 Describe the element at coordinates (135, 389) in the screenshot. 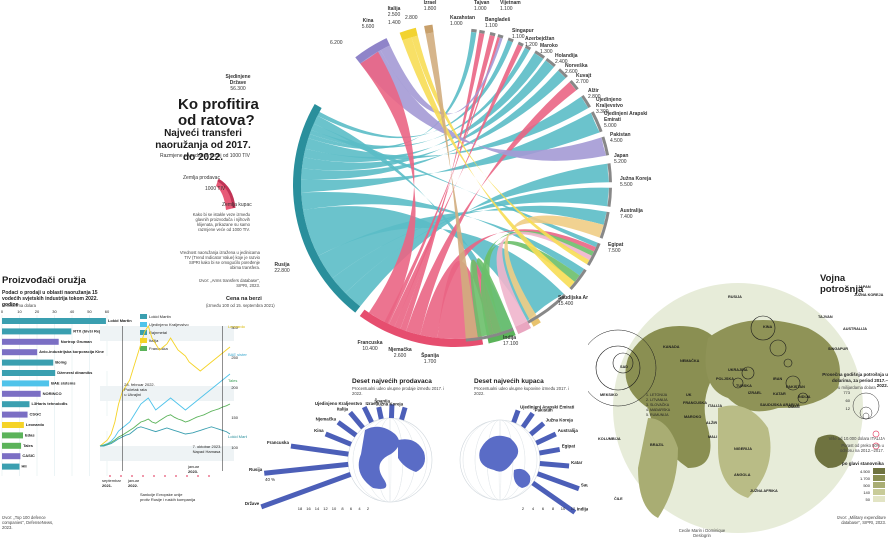

I see `annotation-label: Početak rata` at that location.